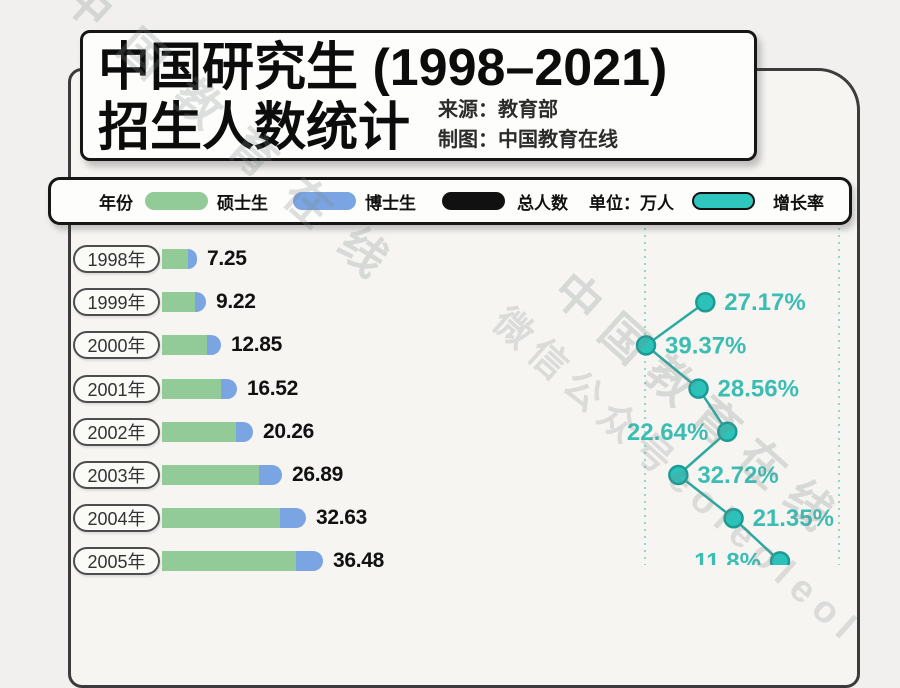 This screenshot has height=688, width=900. What do you see at coordinates (283, 475) in the screenshot?
I see `table-row: 2003年 26.89` at bounding box center [283, 475].